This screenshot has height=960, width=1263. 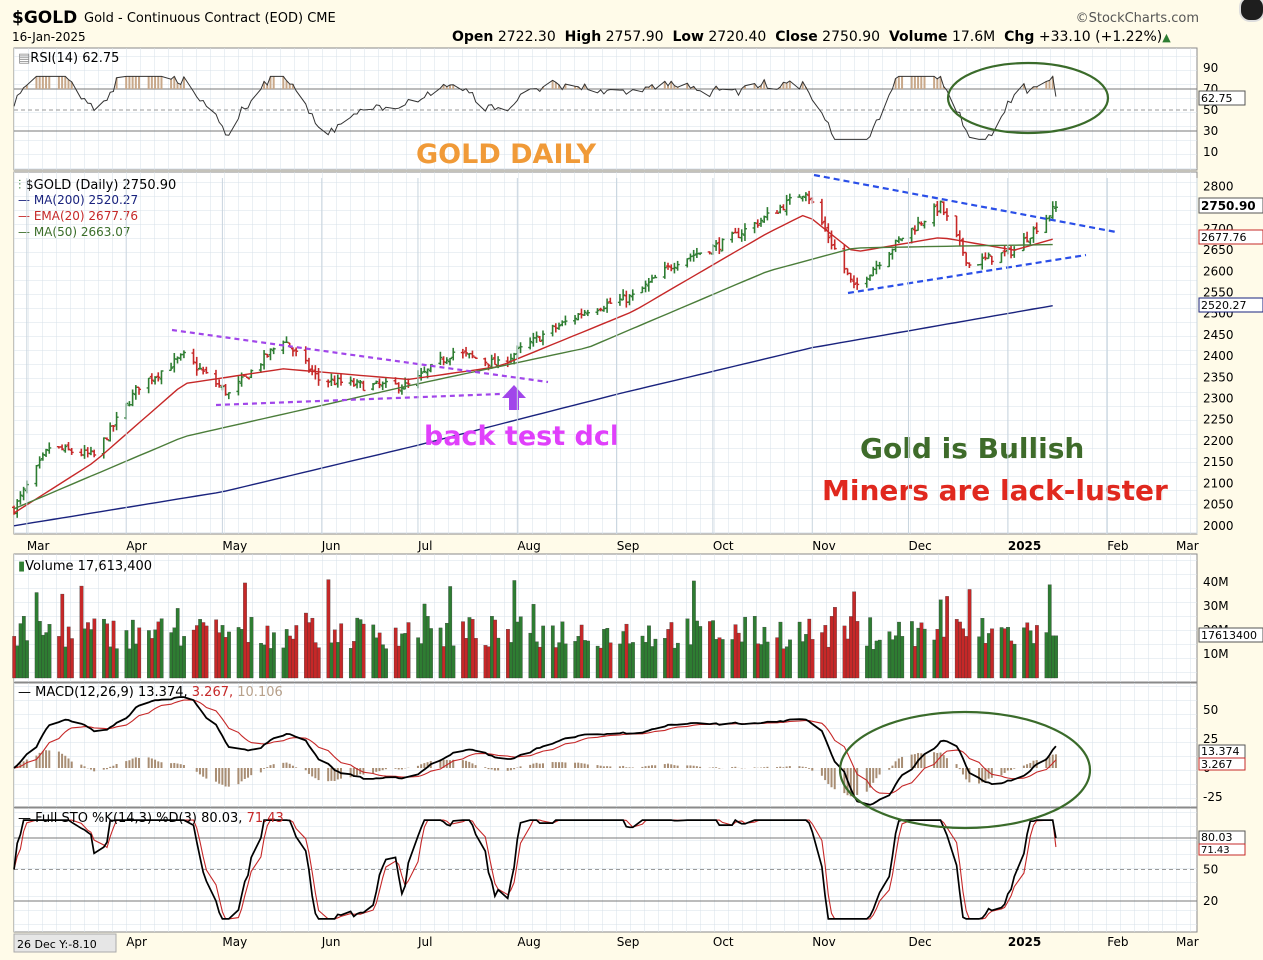 What do you see at coordinates (823, 546) in the screenshot?
I see `x-tick-label-top: Nov` at bounding box center [823, 546].